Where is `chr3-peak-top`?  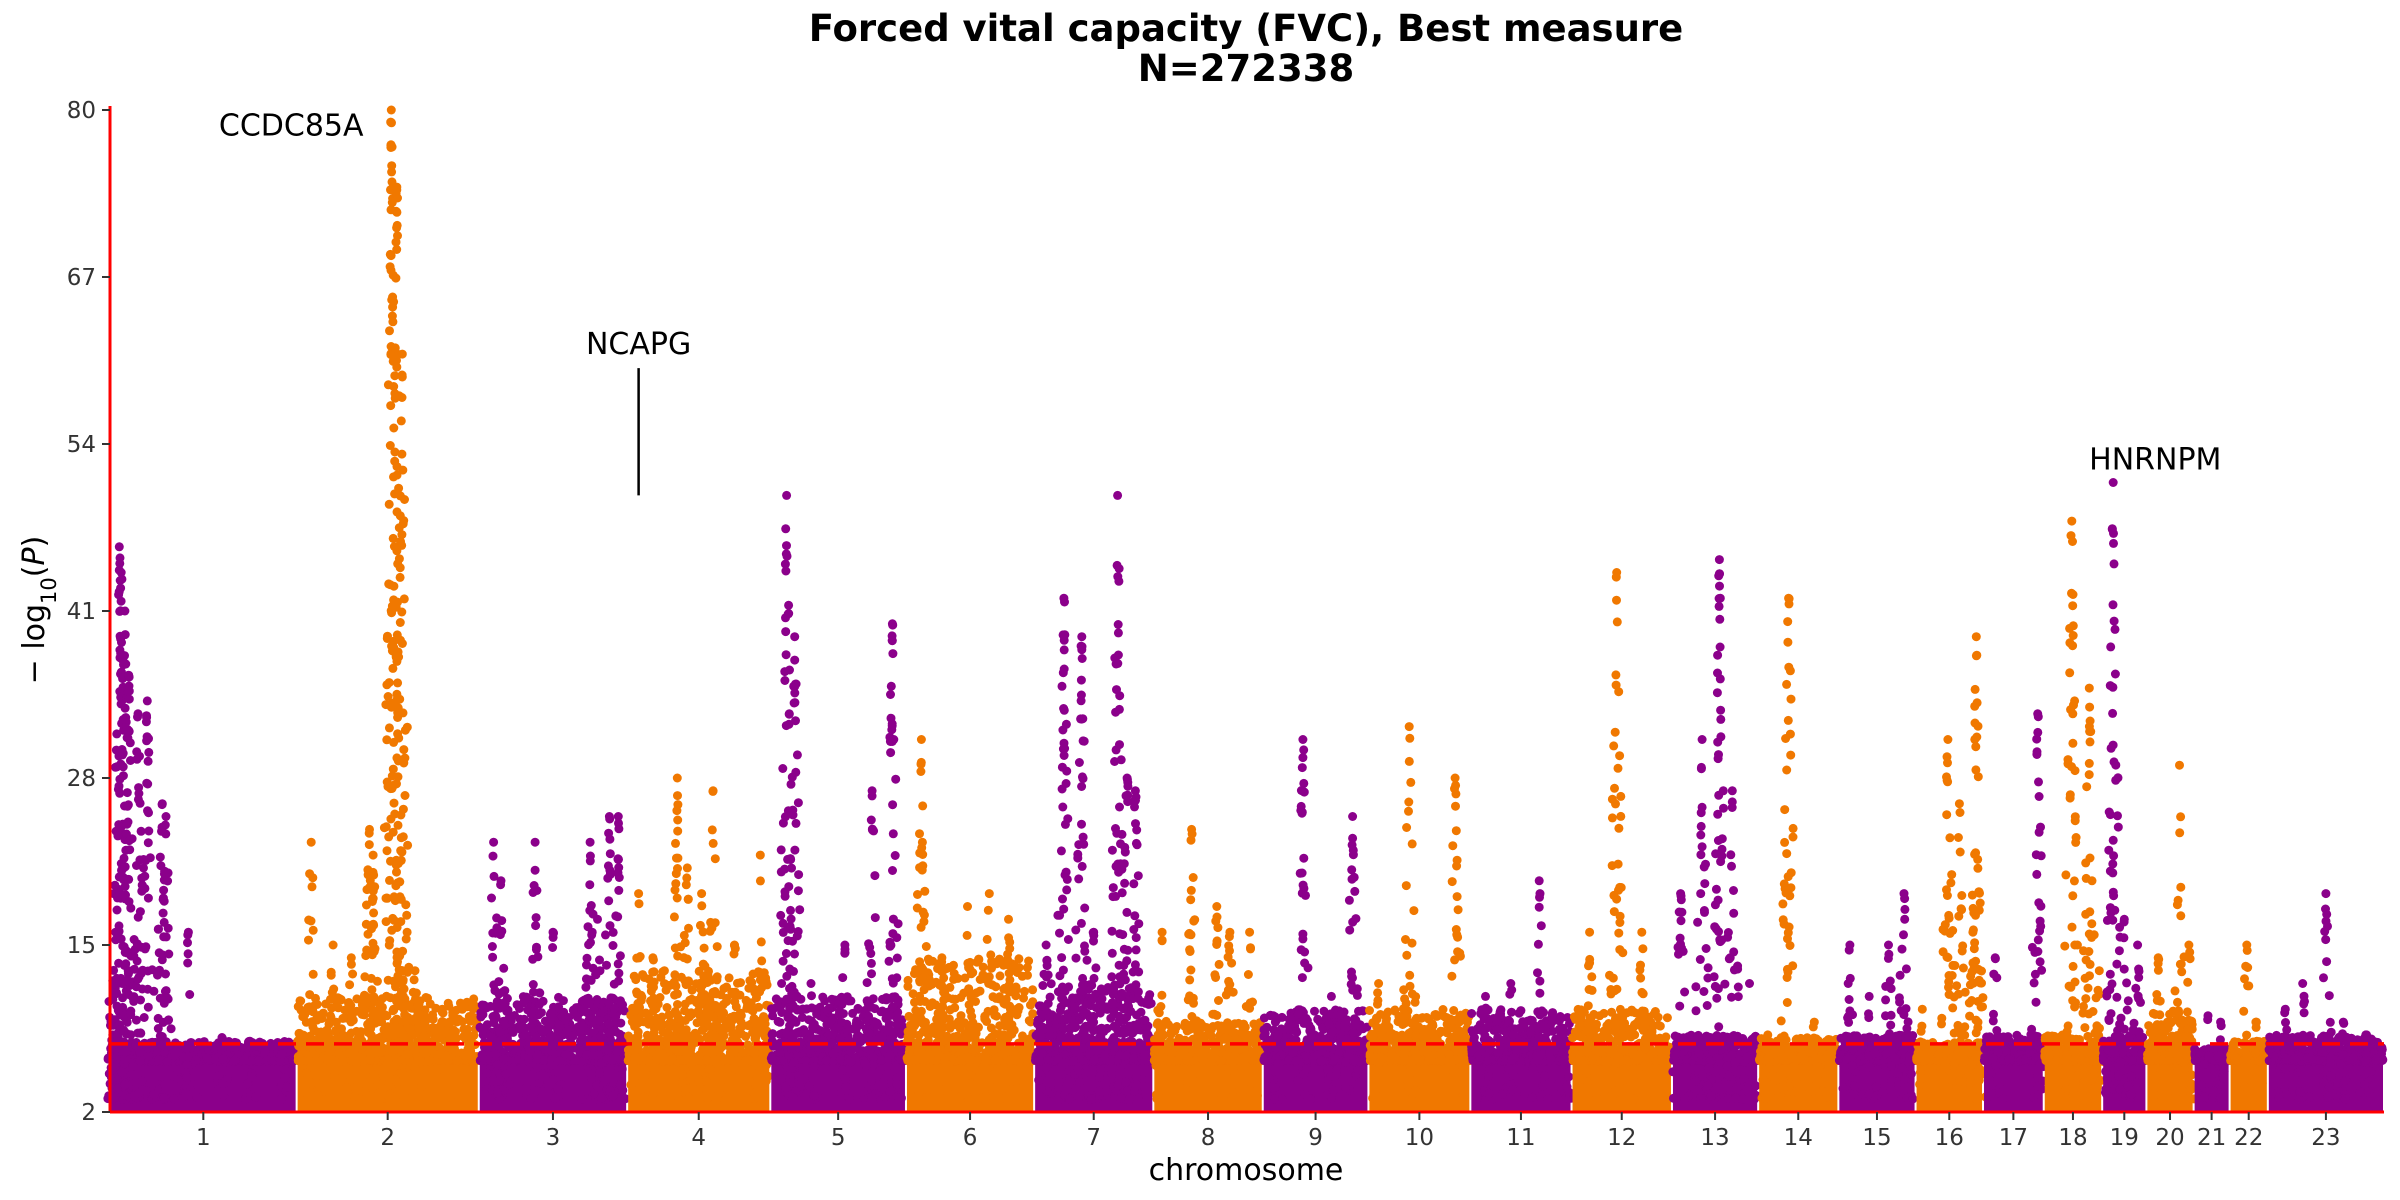
chr3-peak-top is located at coordinates (609, 816).